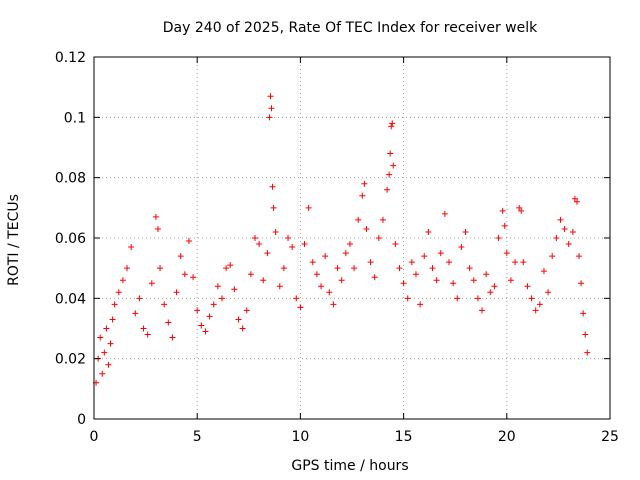  What do you see at coordinates (70, 179) in the screenshot?
I see `y-tick-label: 0.08` at bounding box center [70, 179].